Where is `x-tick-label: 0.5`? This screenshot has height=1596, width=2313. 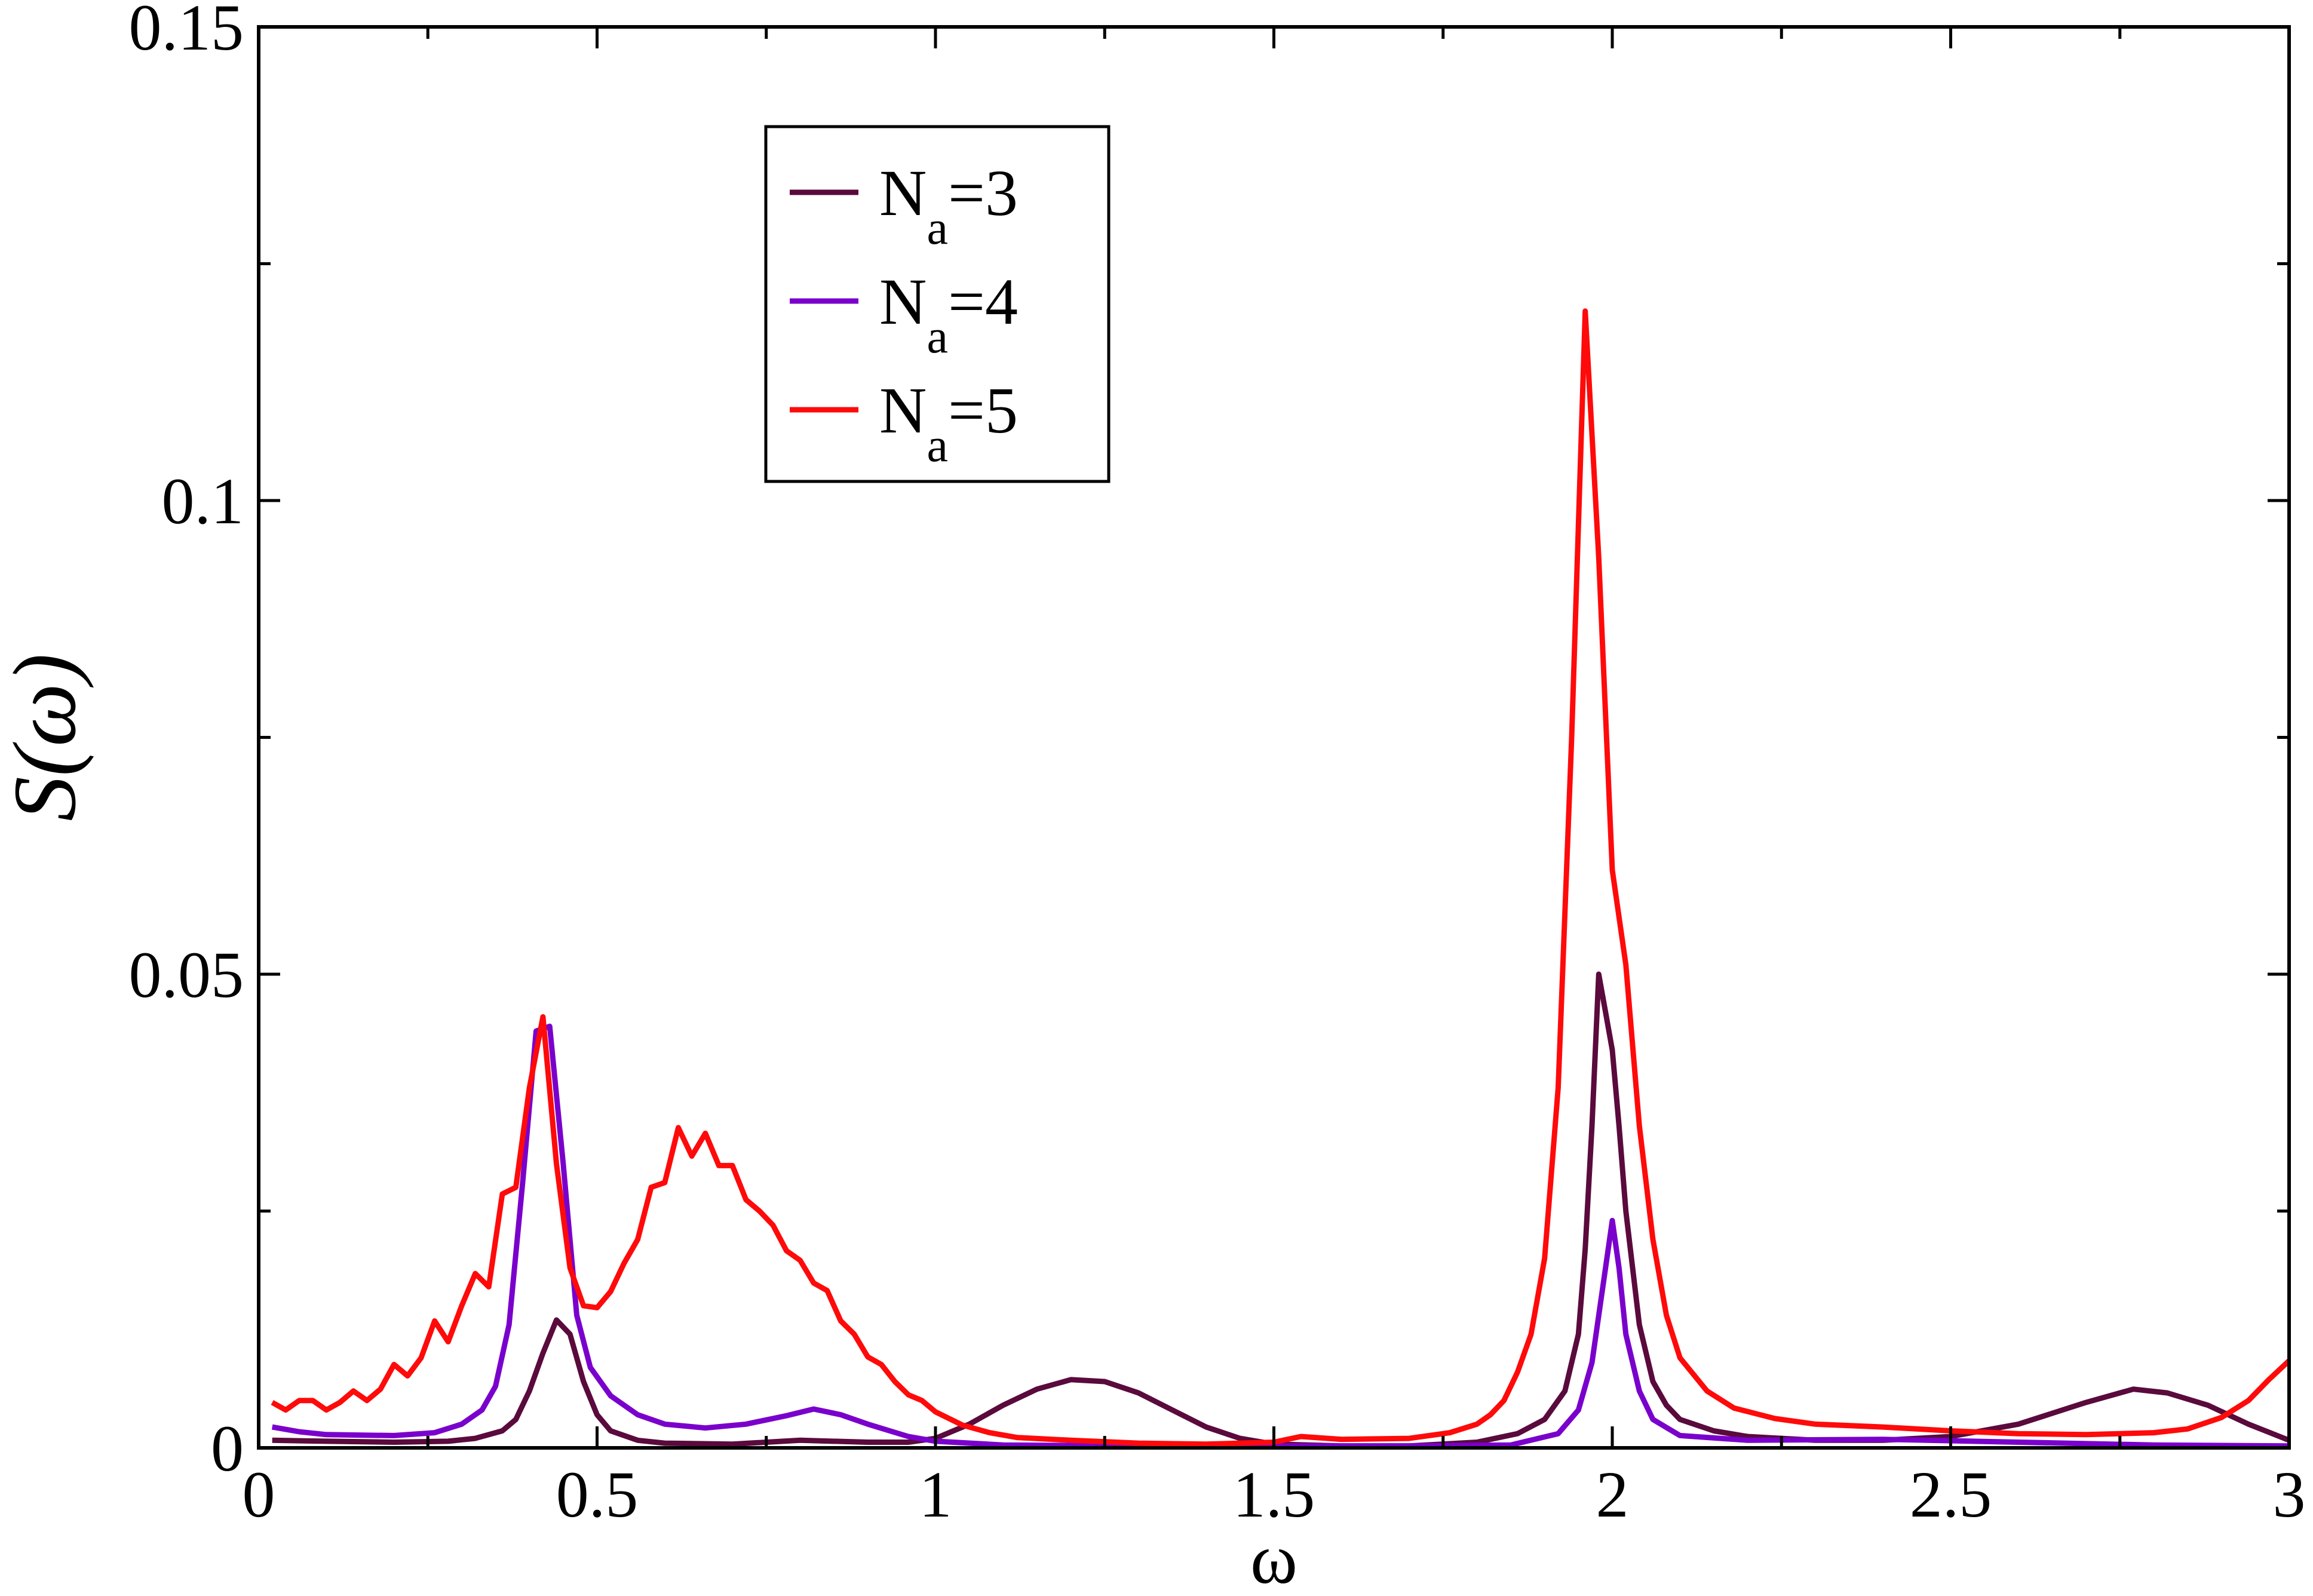
x-tick-label: 0.5 is located at coordinates (597, 1494).